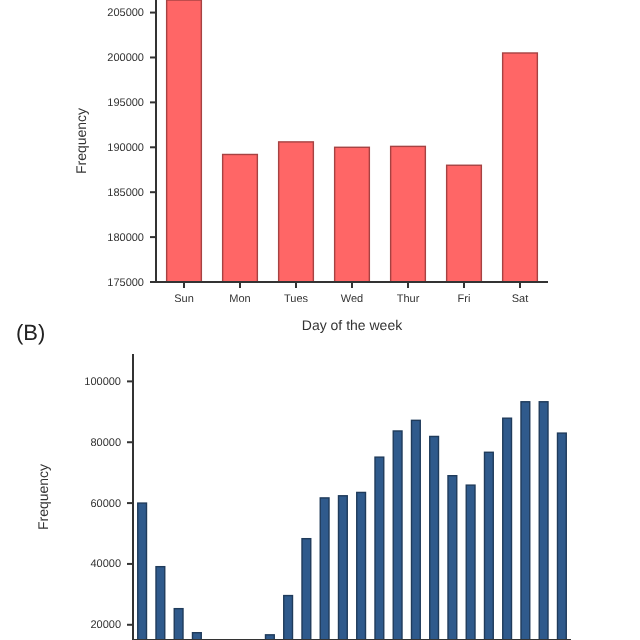  What do you see at coordinates (31, 334) in the screenshot?
I see `chart-title: (B)` at bounding box center [31, 334].